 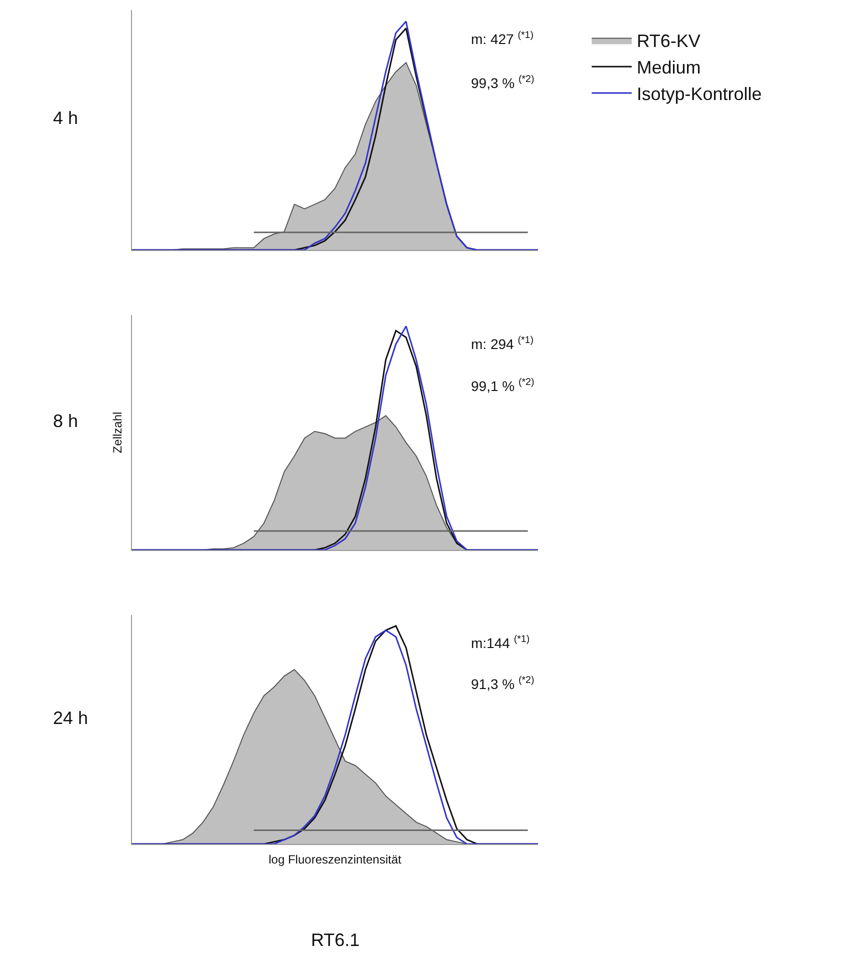 I want to click on legend-label: Isotyp-Kontrolle, so click(x=699, y=94).